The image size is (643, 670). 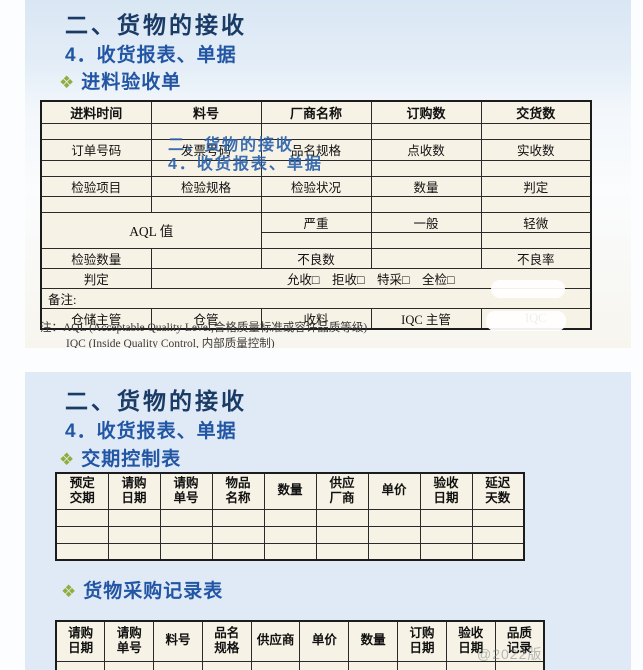 I want to click on cell-order-number: 订单号码, so click(x=96, y=149).